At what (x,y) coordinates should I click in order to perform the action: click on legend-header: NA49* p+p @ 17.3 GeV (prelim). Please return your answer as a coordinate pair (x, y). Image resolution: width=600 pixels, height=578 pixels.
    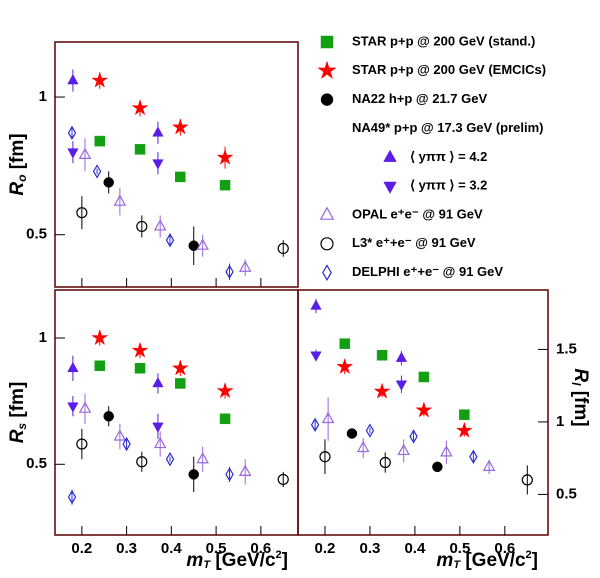
    Looking at the image, I should click on (448, 127).